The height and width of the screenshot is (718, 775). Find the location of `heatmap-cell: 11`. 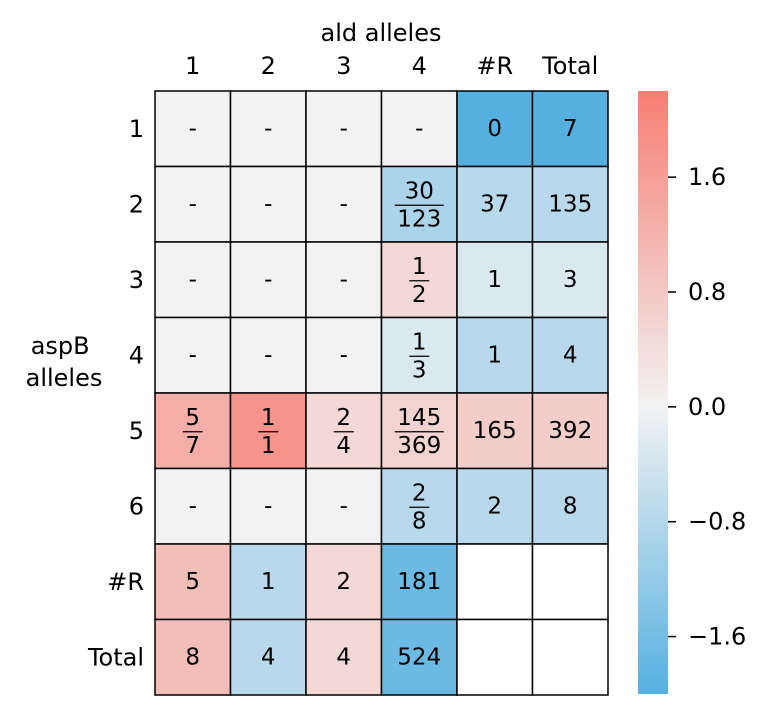

heatmap-cell: 11 is located at coordinates (268, 431).